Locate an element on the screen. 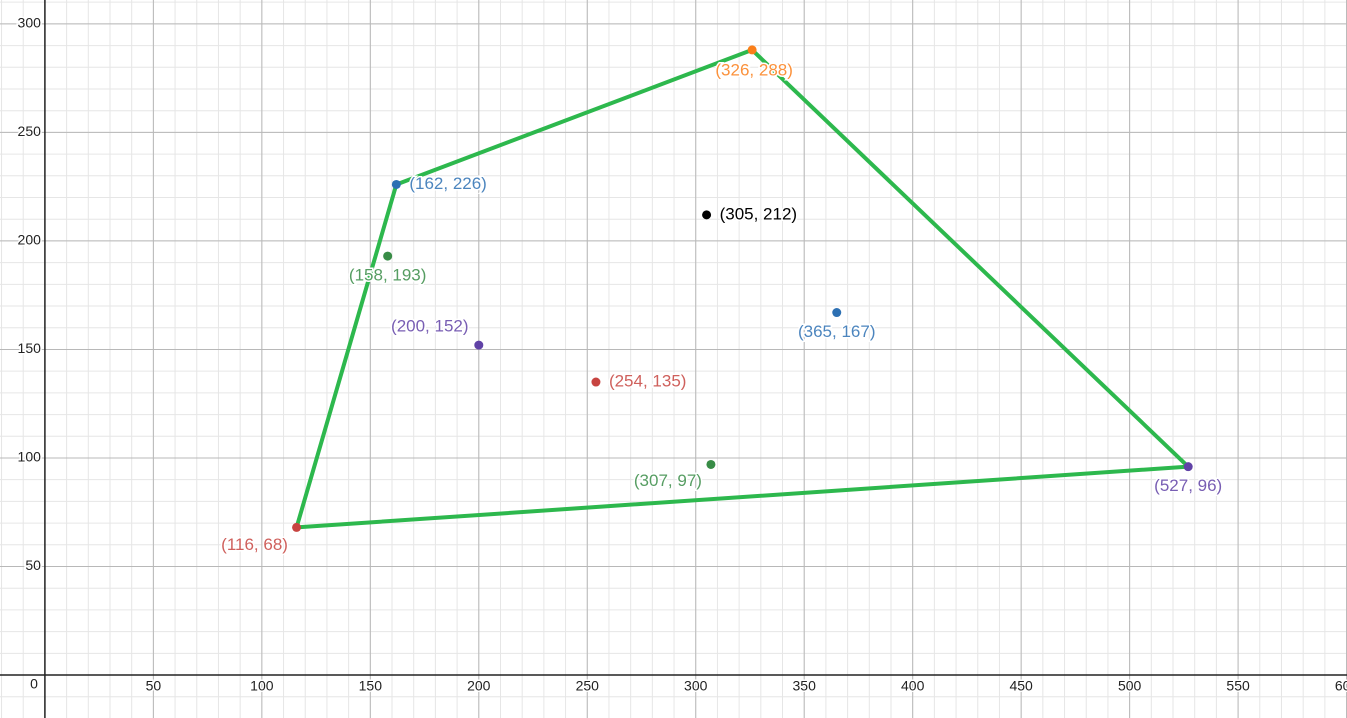 This screenshot has width=1347, height=718. x-tick-label: 250 is located at coordinates (588, 686).